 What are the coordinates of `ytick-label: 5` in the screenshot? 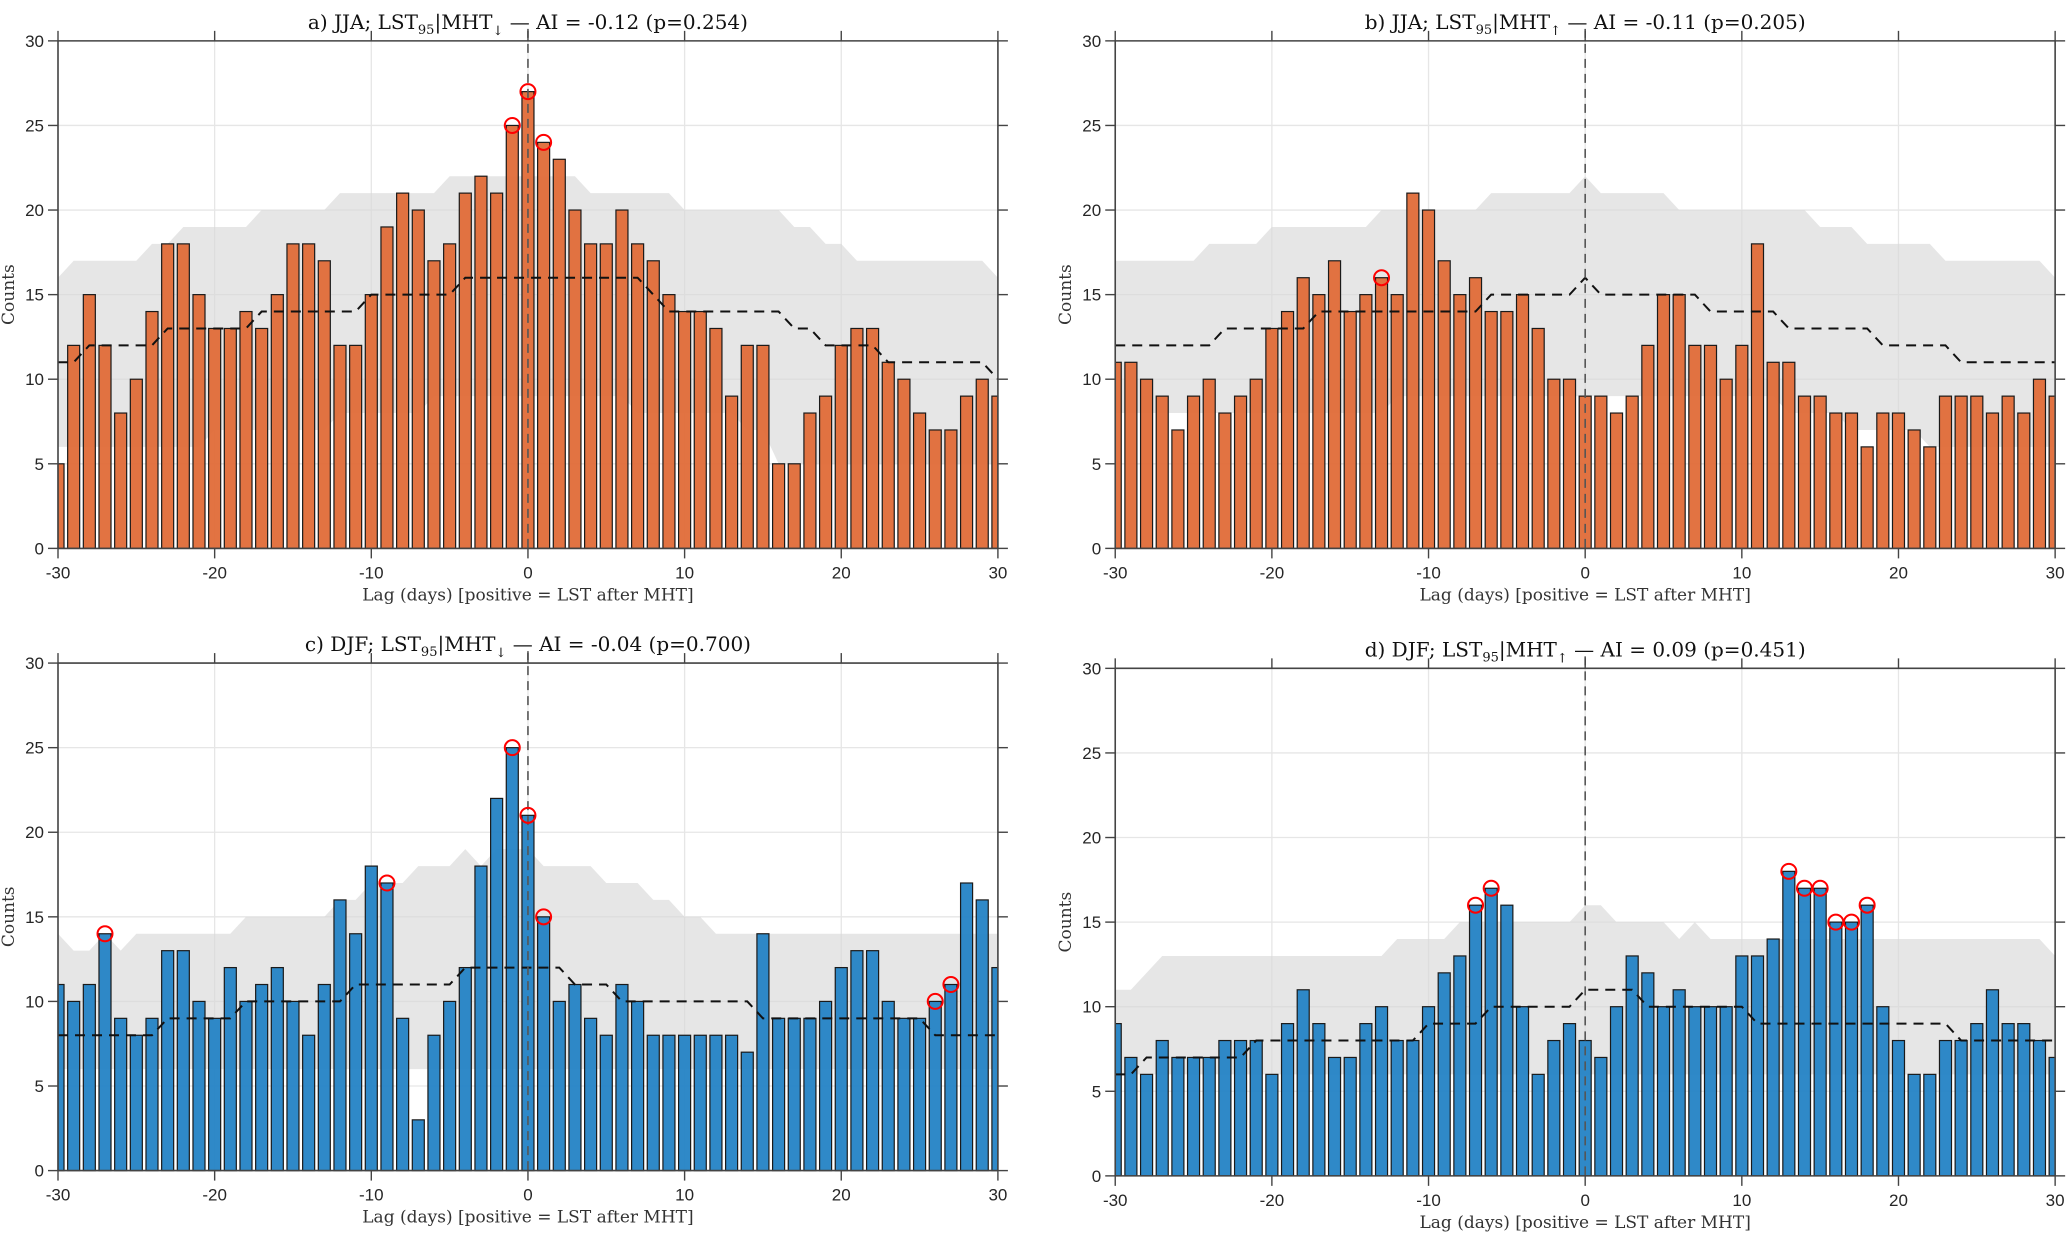 It's located at (1096, 464).